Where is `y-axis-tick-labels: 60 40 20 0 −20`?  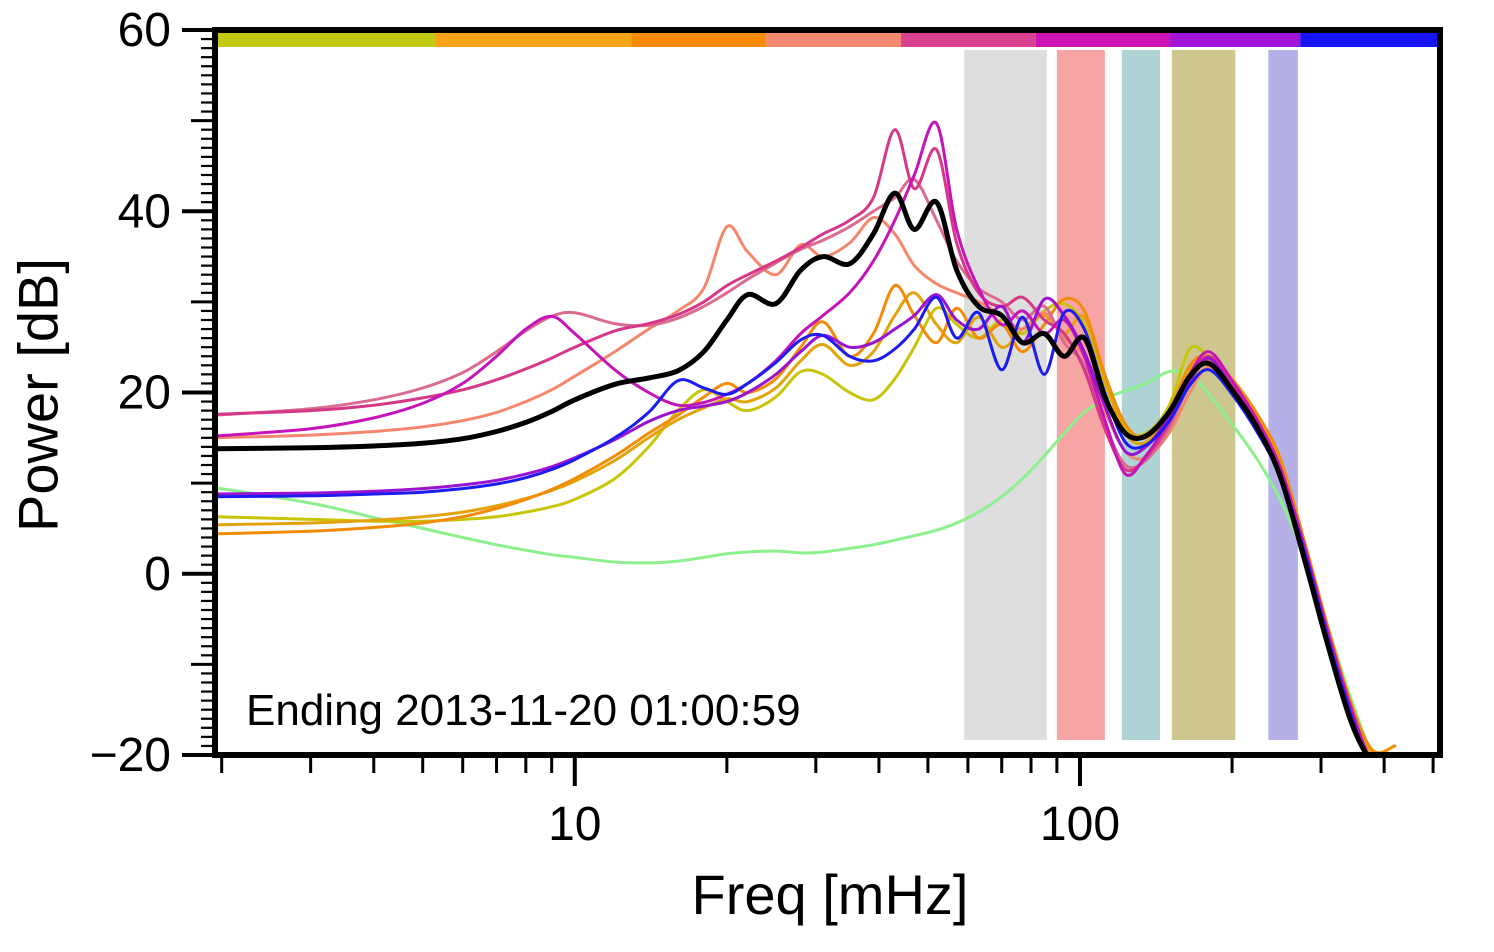 y-axis-tick-labels: 60 40 20 0 −20 is located at coordinates (130, 393).